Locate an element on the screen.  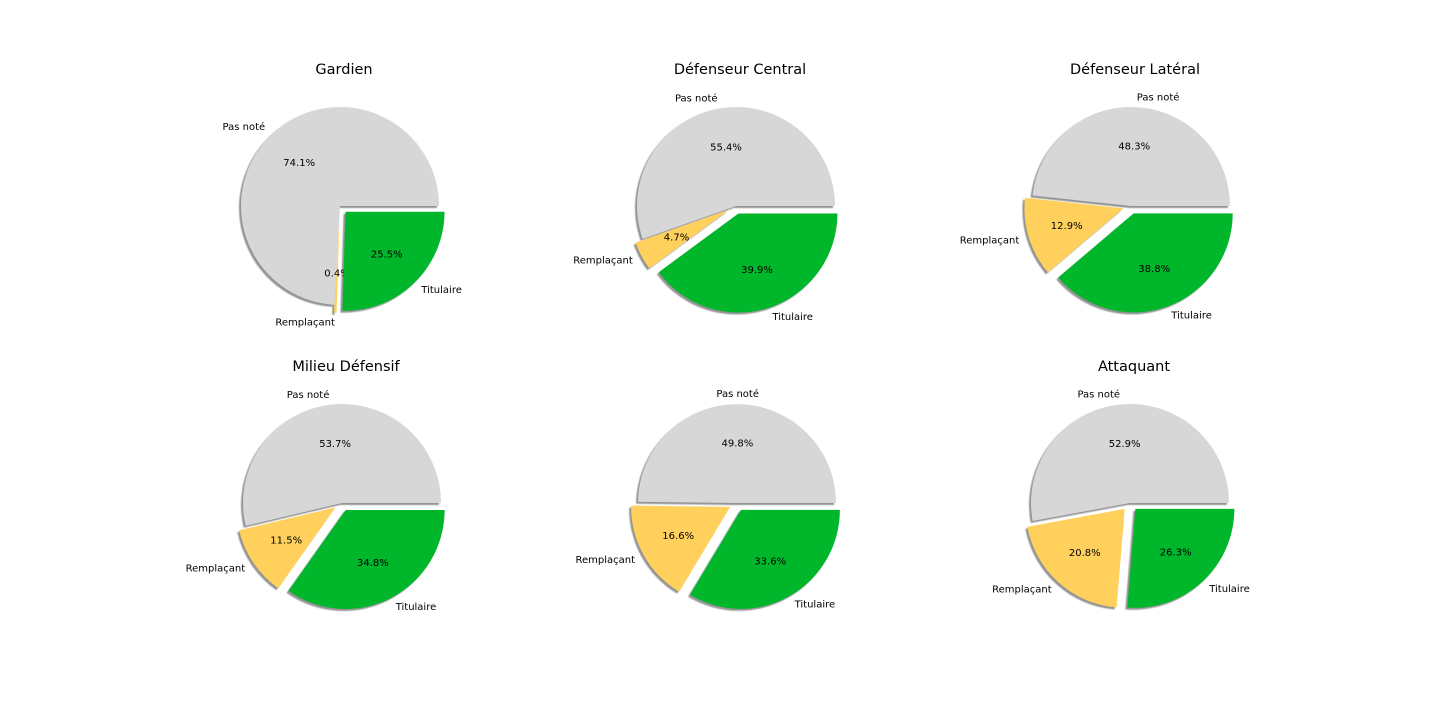
slice-percentage: 52.9% is located at coordinates (1125, 444).